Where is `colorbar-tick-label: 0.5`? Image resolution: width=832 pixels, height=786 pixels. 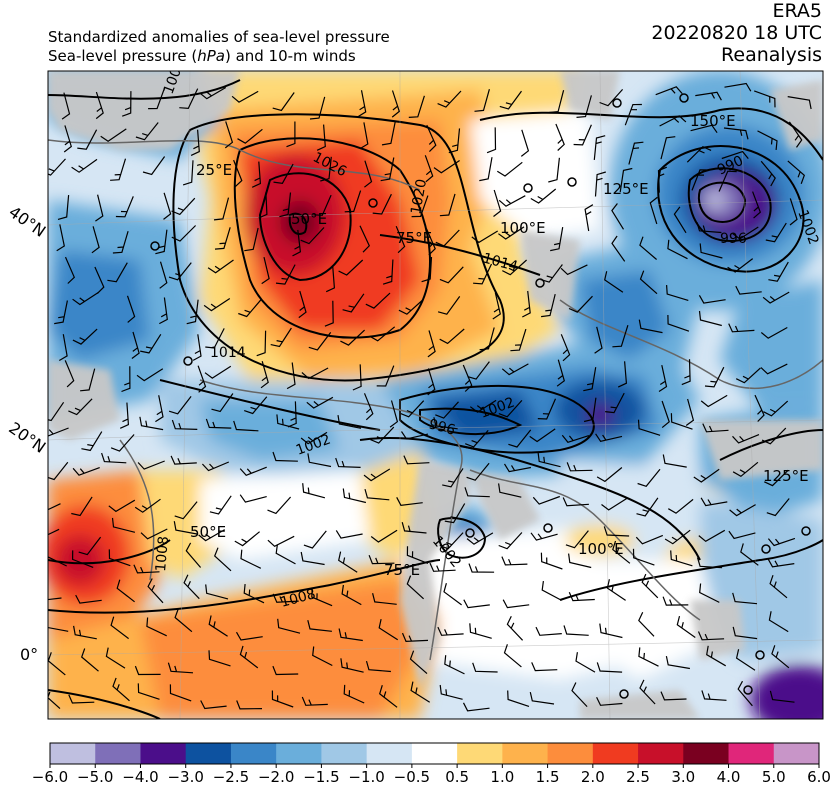
colorbar-tick-label: 0.5 is located at coordinates (457, 777).